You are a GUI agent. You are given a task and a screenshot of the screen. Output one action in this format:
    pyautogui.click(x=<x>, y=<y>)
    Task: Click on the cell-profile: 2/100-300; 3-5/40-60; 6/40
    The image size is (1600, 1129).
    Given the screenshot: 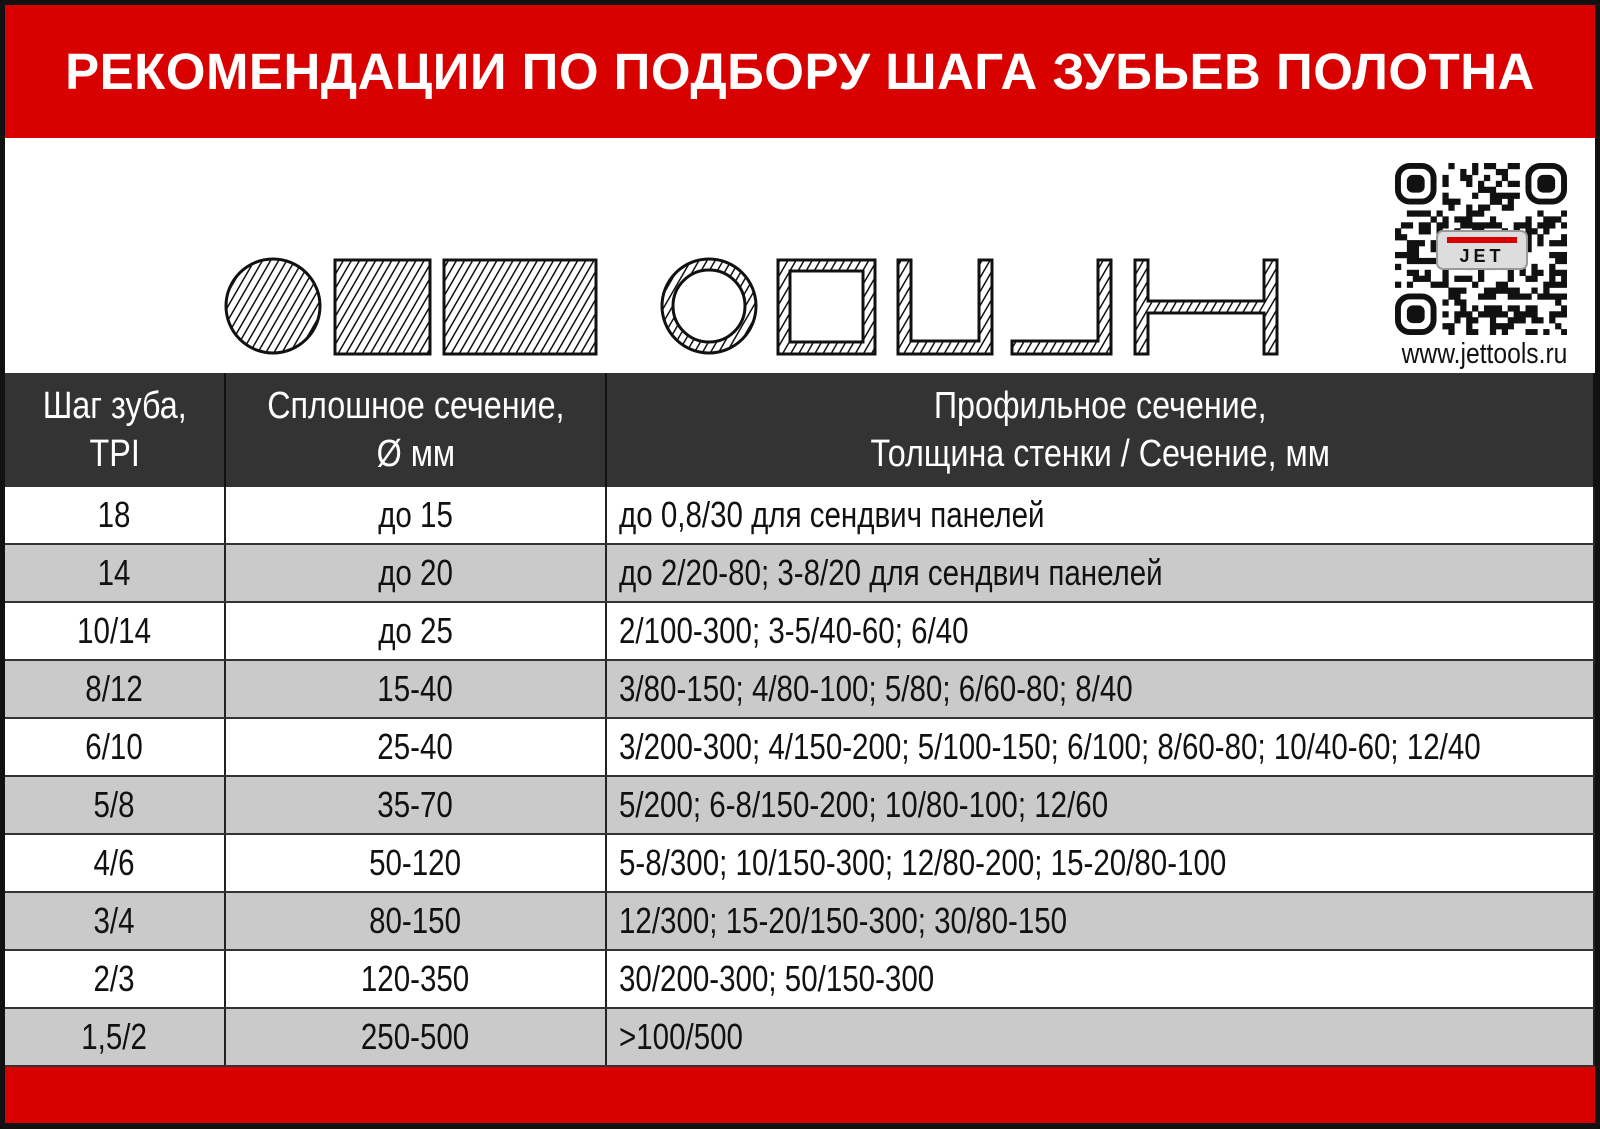 What is the action you would take?
    pyautogui.click(x=1100, y=631)
    